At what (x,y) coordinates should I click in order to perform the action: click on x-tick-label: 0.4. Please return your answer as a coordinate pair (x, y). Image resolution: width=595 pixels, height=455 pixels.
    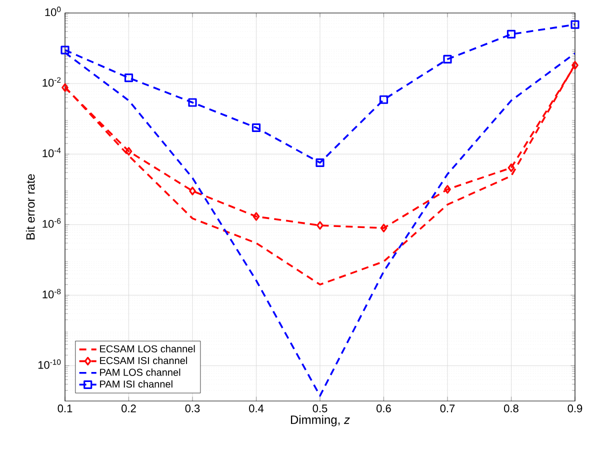
    Looking at the image, I should click on (256, 408).